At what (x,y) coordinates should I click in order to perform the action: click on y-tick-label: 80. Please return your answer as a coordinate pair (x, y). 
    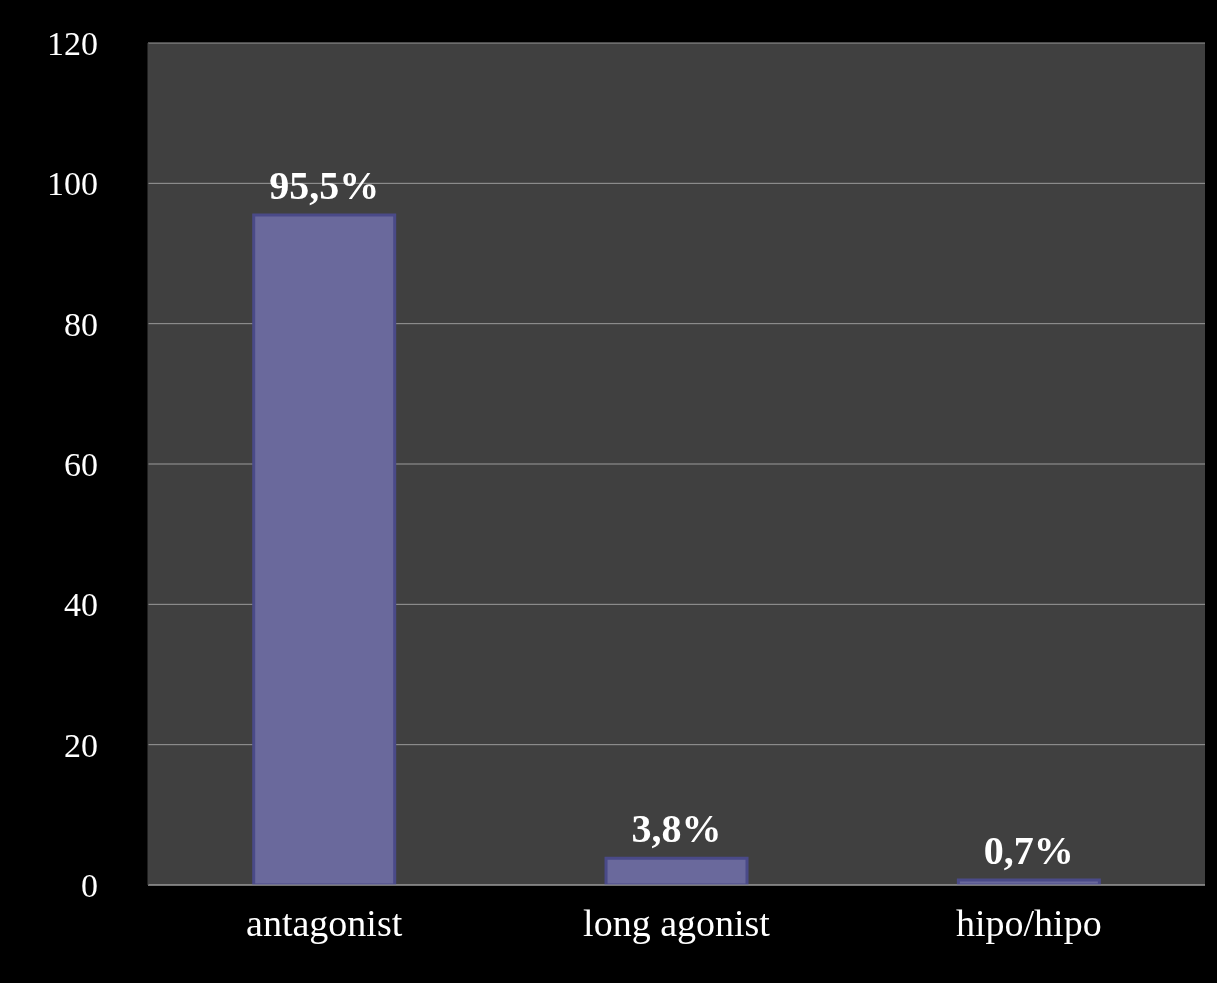
    Looking at the image, I should click on (81, 324).